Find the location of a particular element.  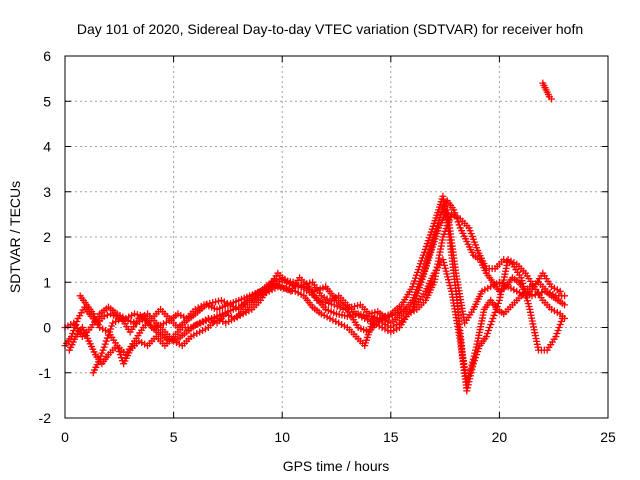

x-tick-label: 20 is located at coordinates (500, 437).